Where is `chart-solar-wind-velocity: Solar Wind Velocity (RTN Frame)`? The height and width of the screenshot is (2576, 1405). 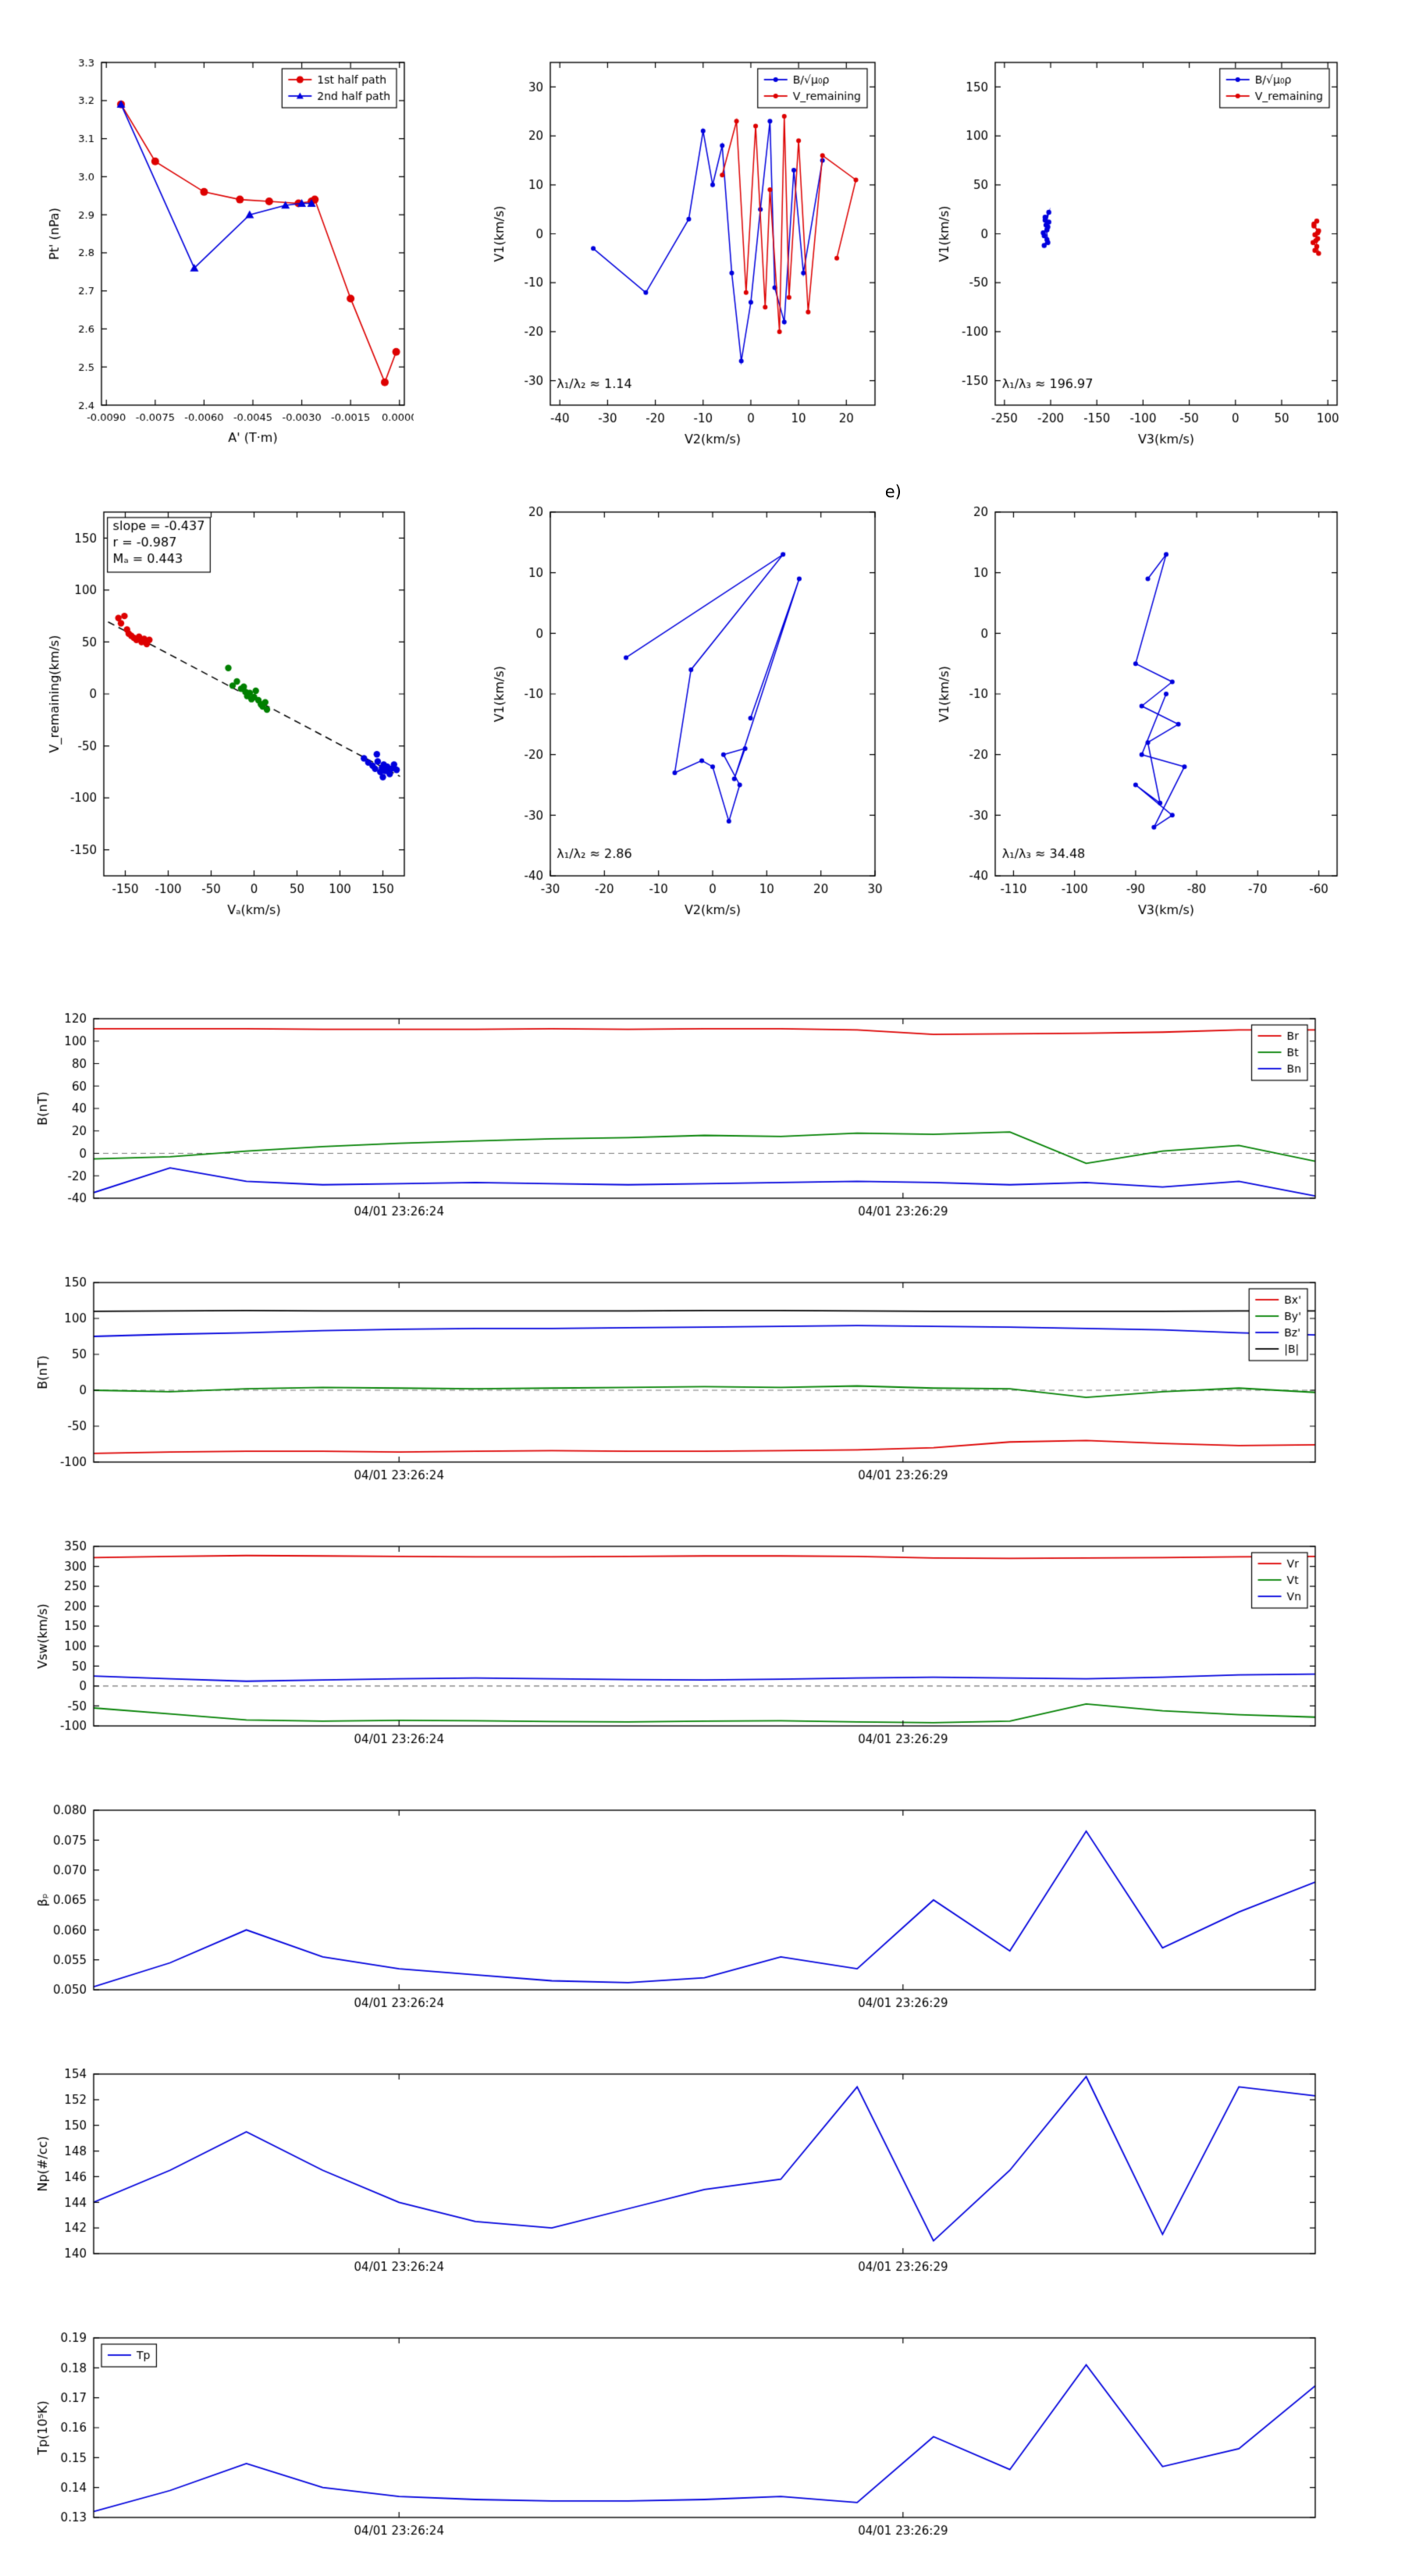 chart-solar-wind-velocity: Solar Wind Velocity (RTN Frame) is located at coordinates (694, 1632).